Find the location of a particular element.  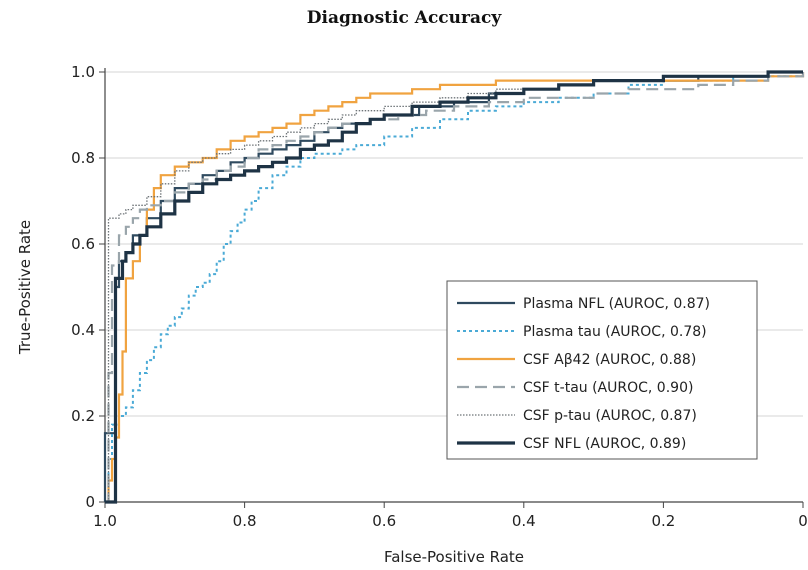

legend-label-2: CSF Aβ42 (AUROC, 0.88) is located at coordinates (609, 360).